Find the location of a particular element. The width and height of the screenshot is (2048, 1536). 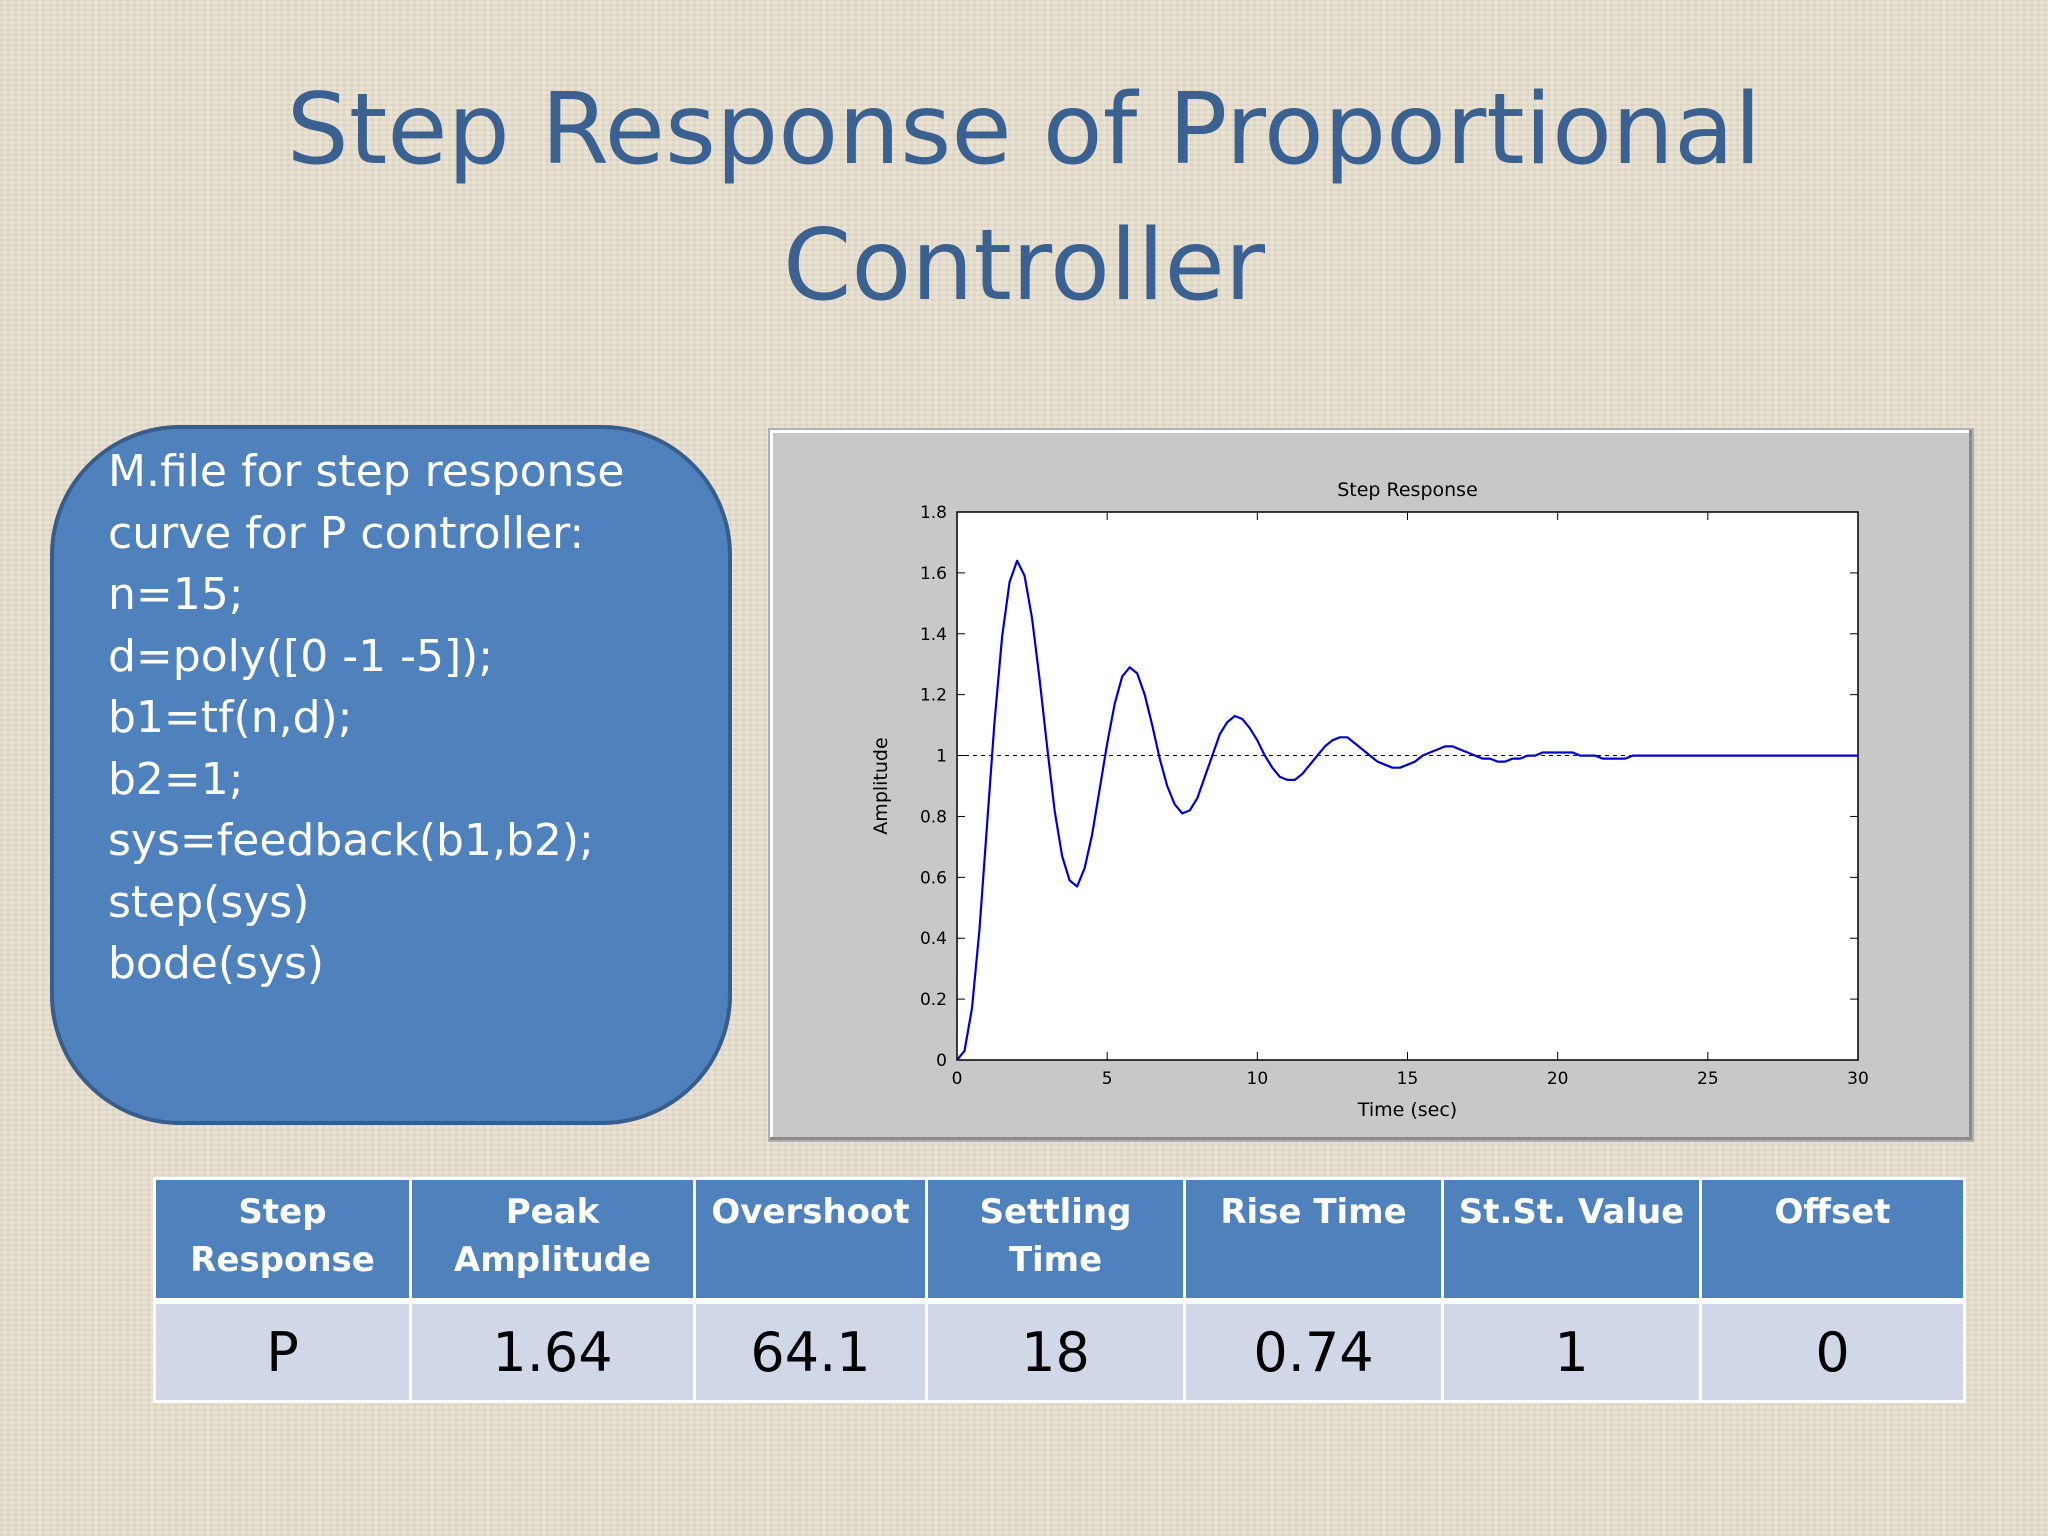

y-tick-label: 0.2 is located at coordinates (933, 1000).